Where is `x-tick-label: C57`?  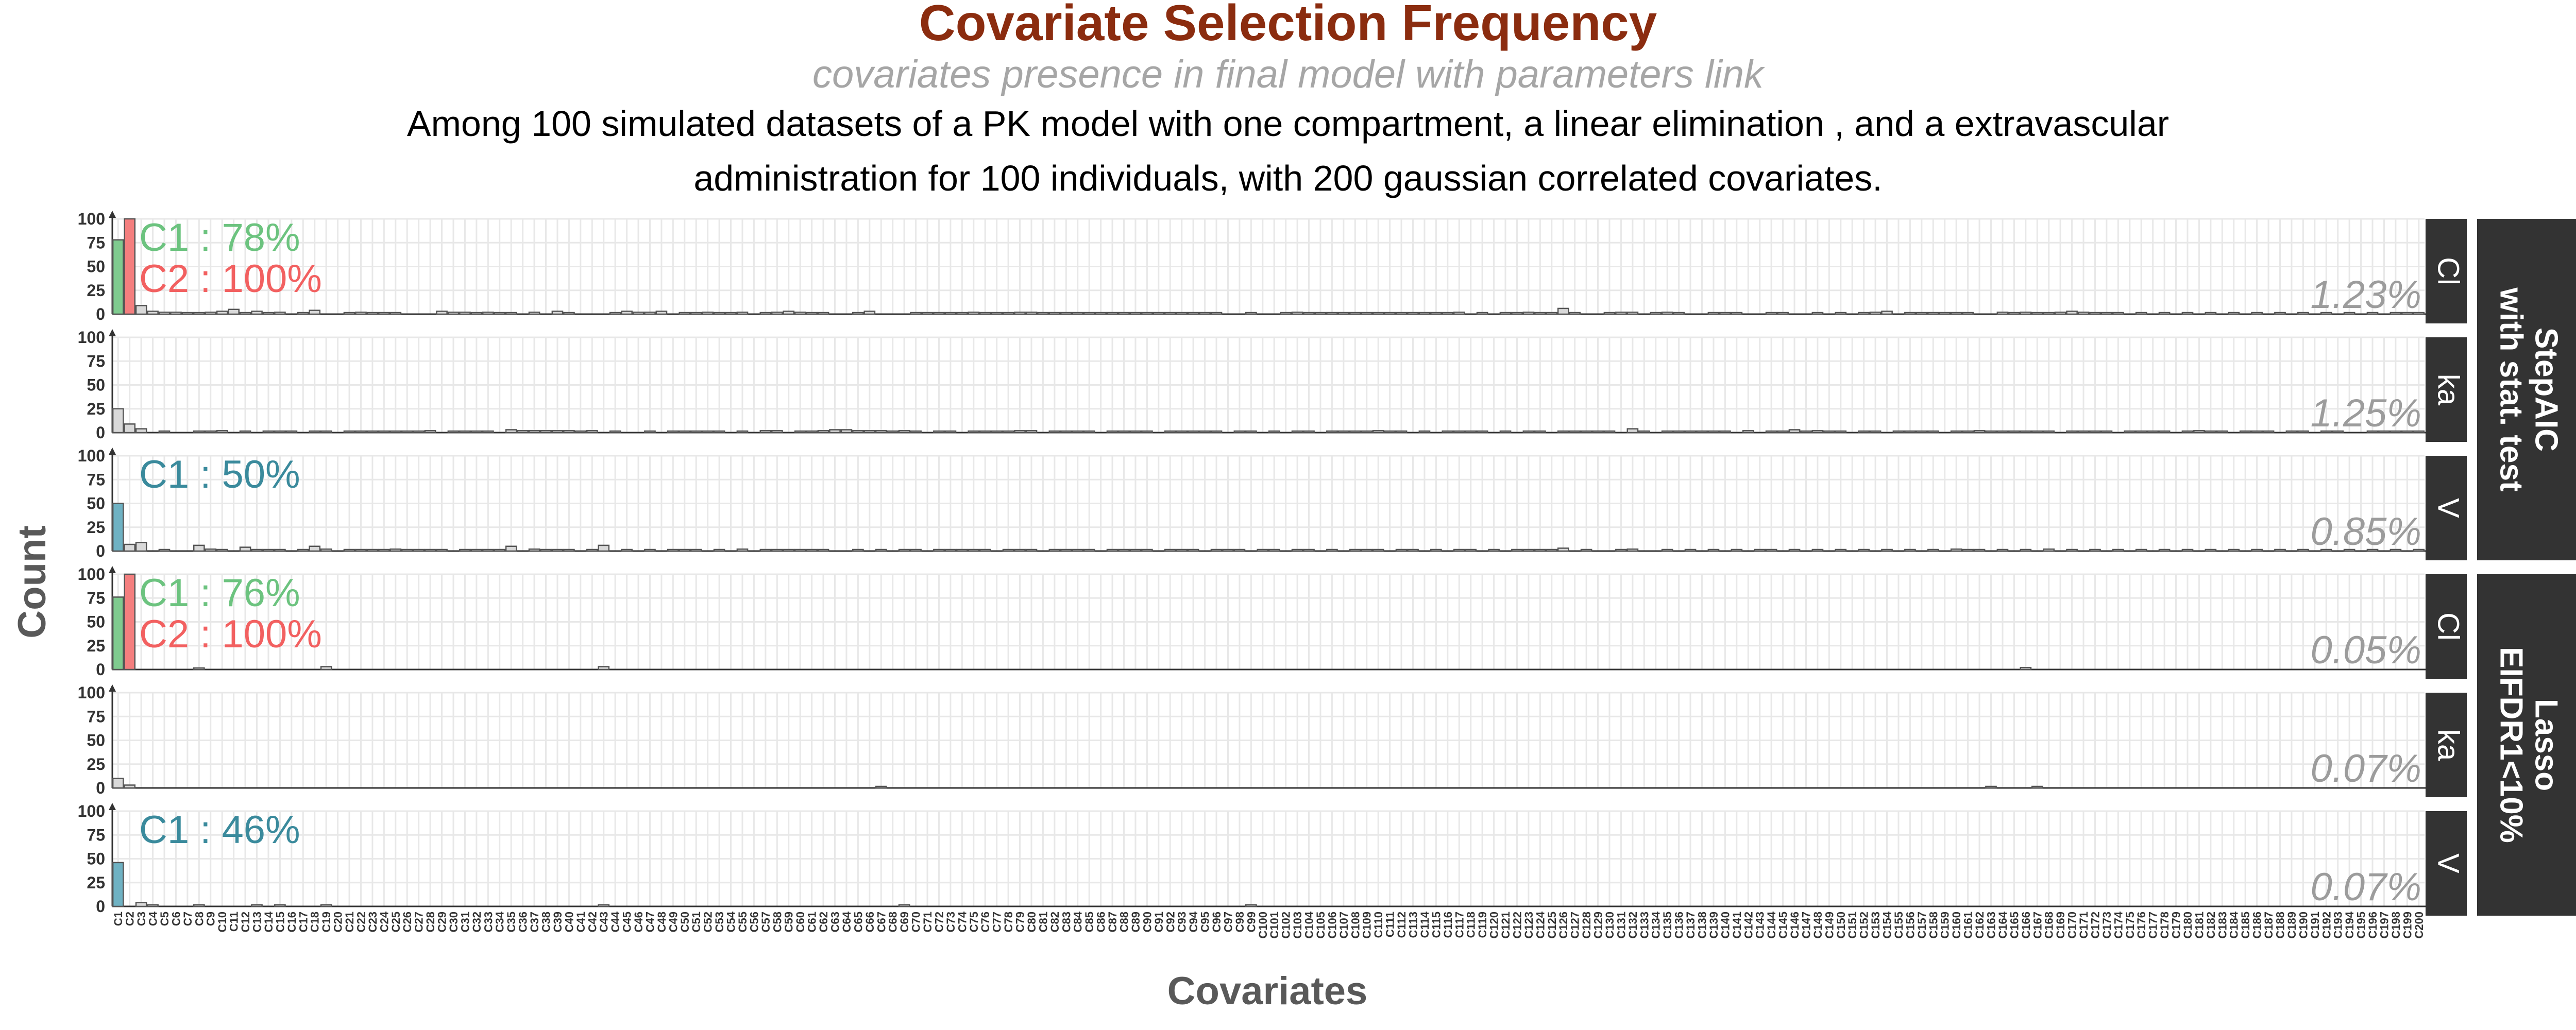 x-tick-label: C57 is located at coordinates (766, 922).